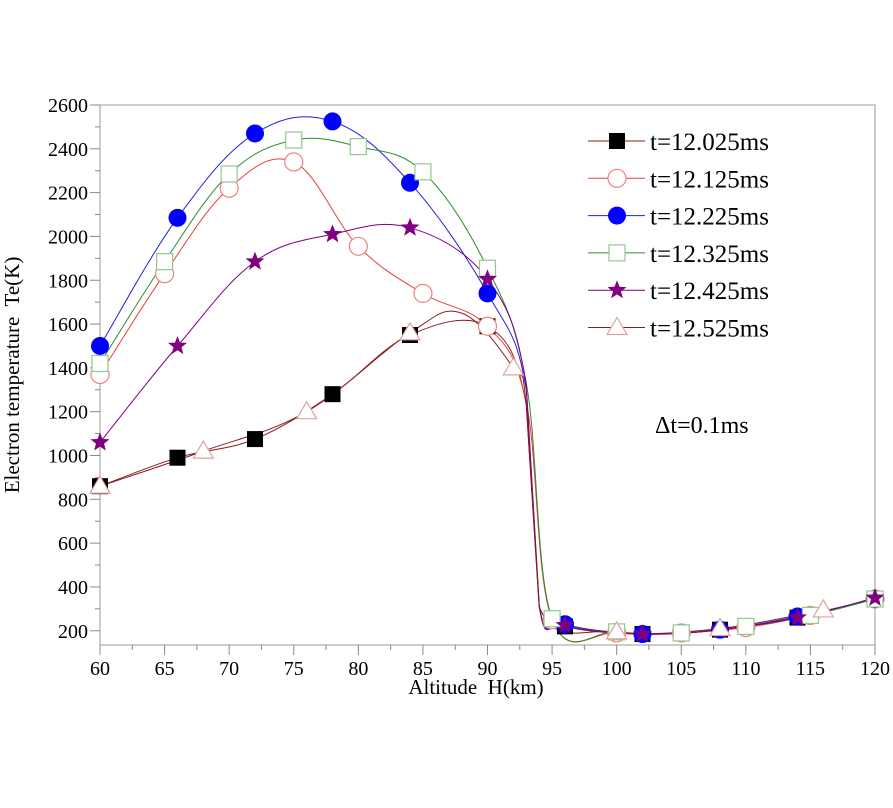 The height and width of the screenshot is (808, 893). What do you see at coordinates (702, 426) in the screenshot?
I see `annotation-delta-t: Δt=0.1ms` at bounding box center [702, 426].